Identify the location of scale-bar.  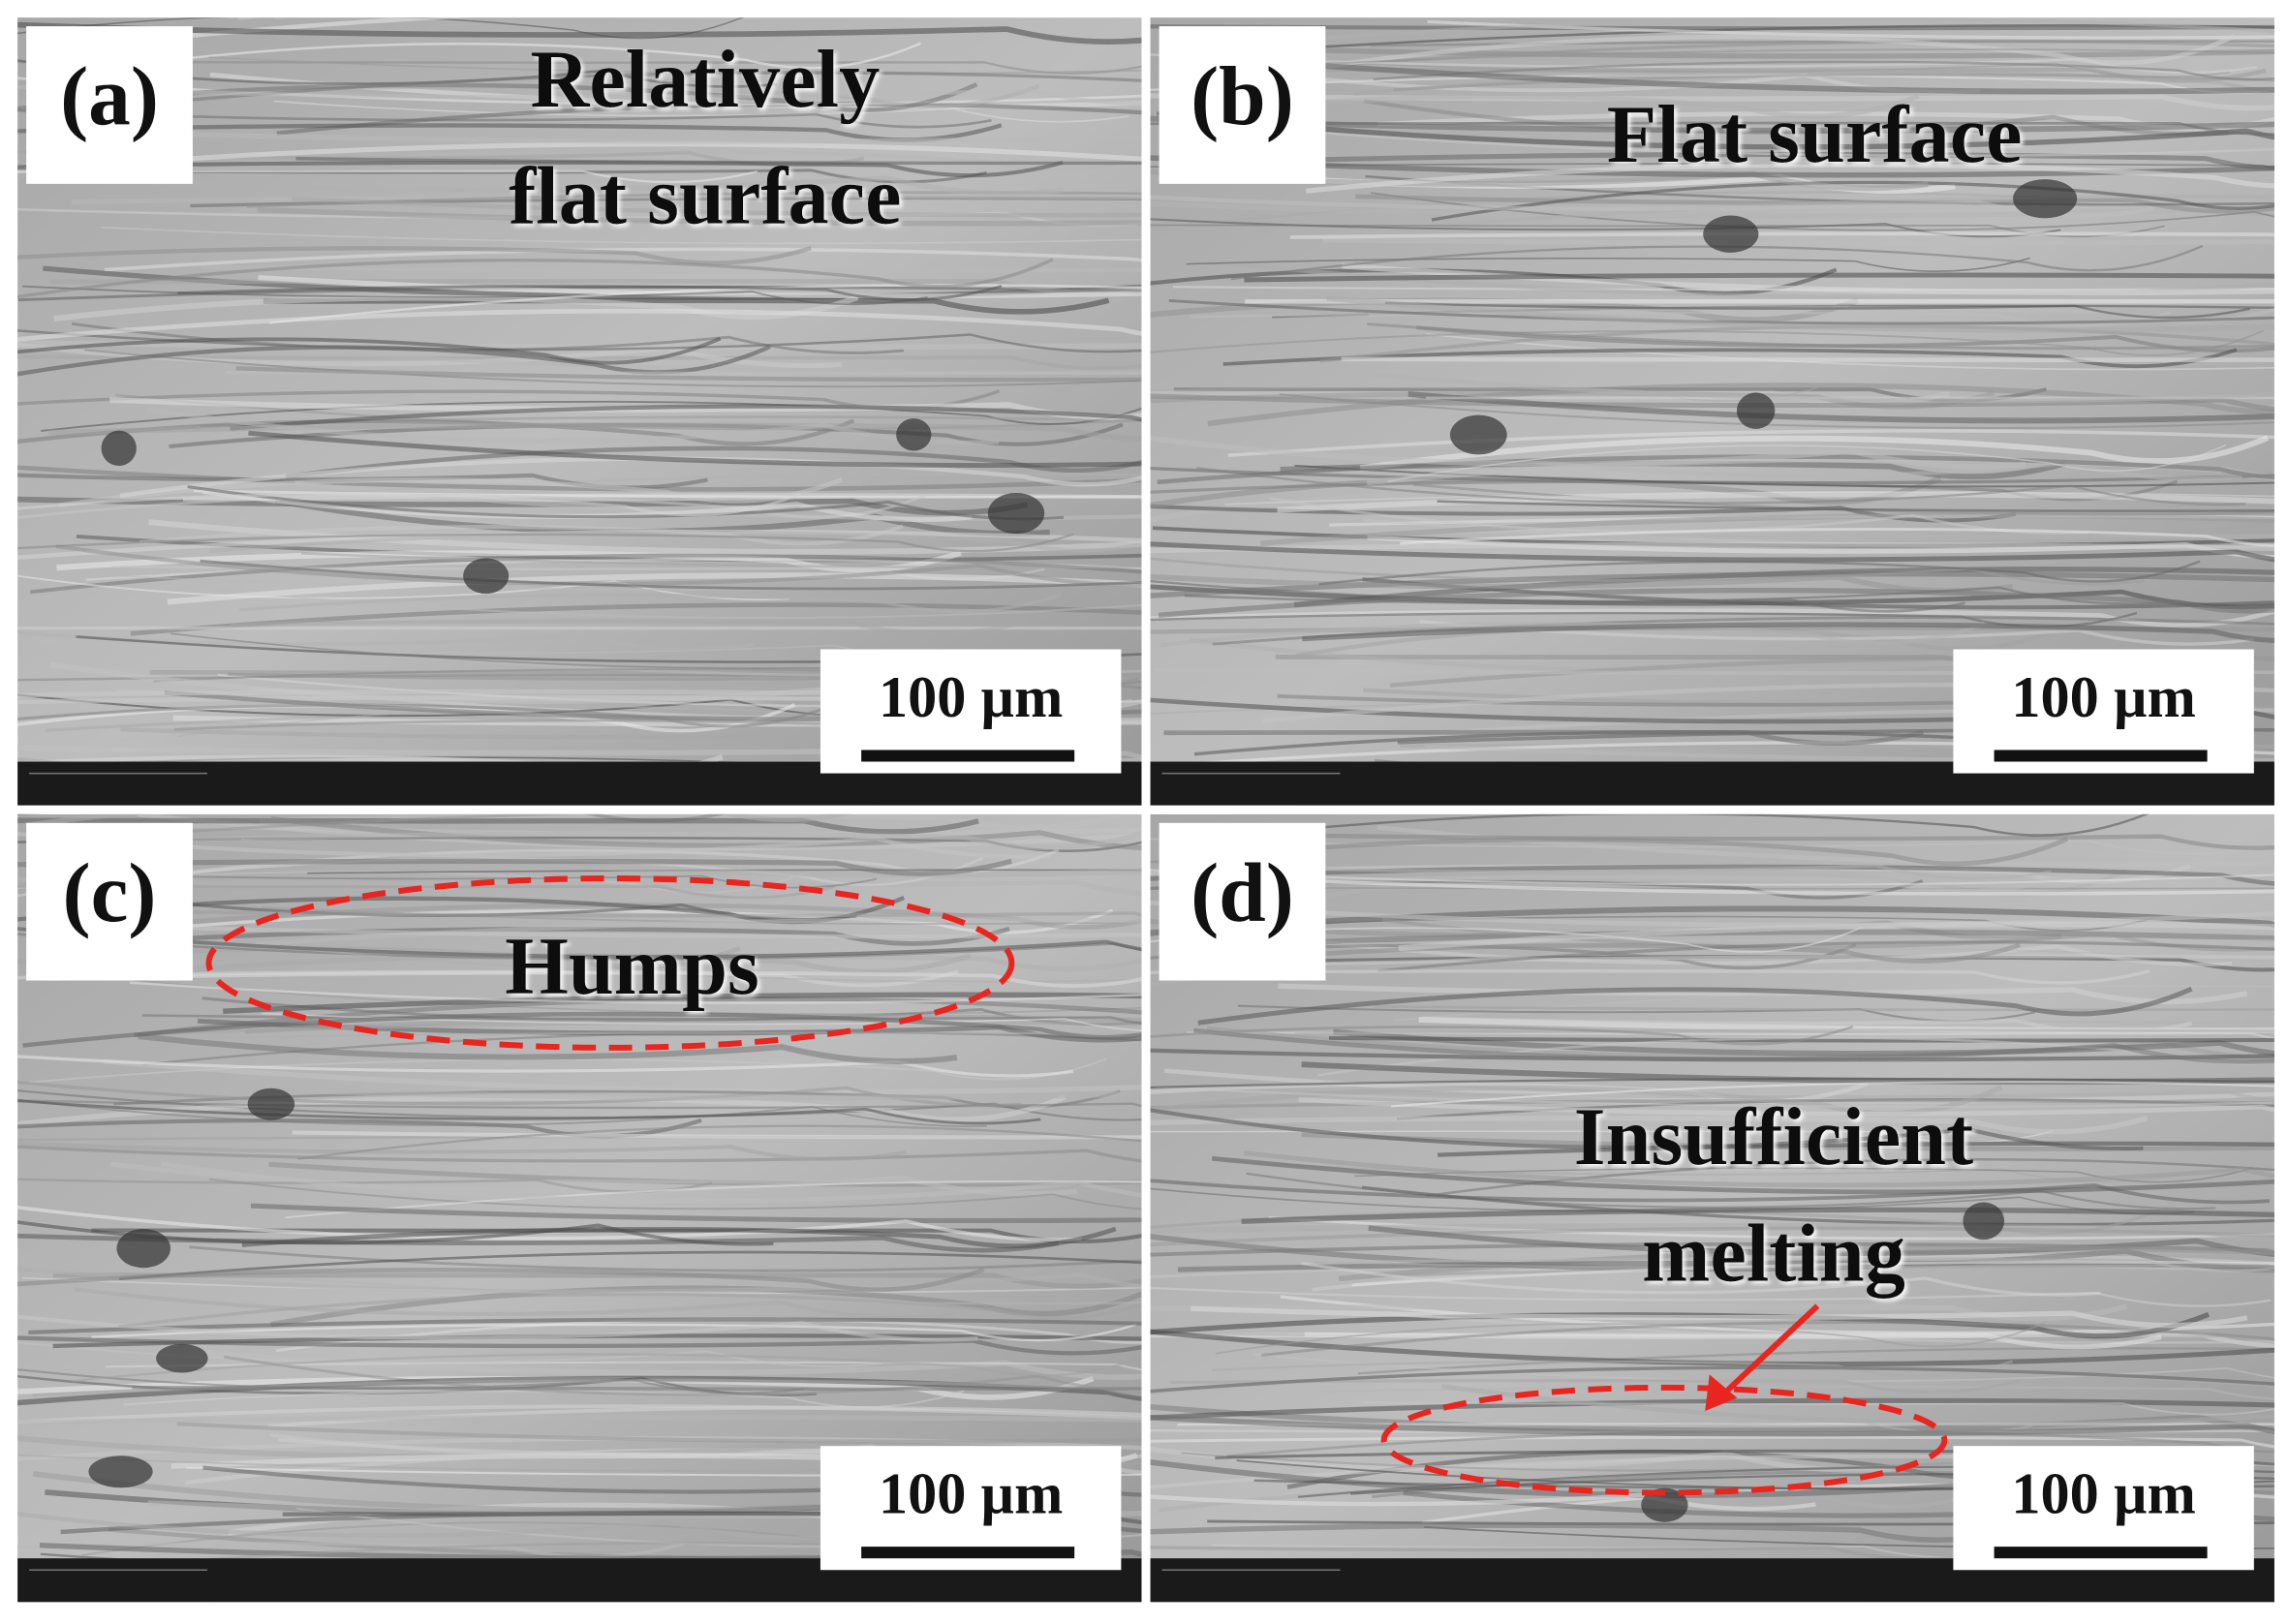
(2101, 1553).